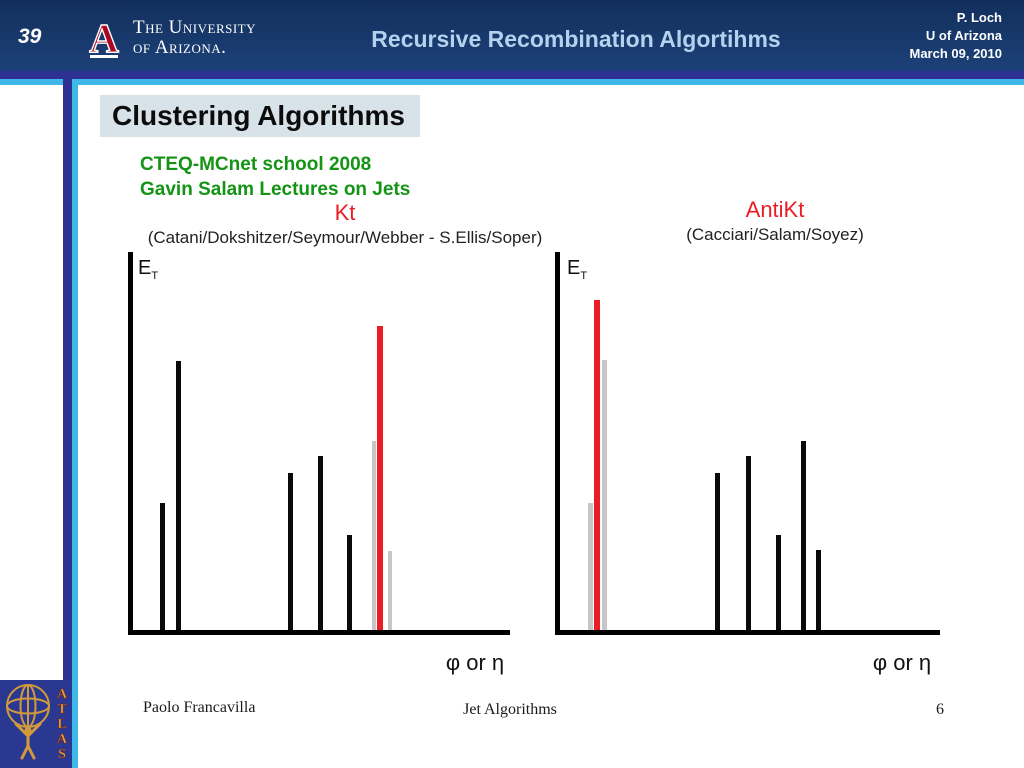  I want to click on svg-text: L, so click(61, 724).